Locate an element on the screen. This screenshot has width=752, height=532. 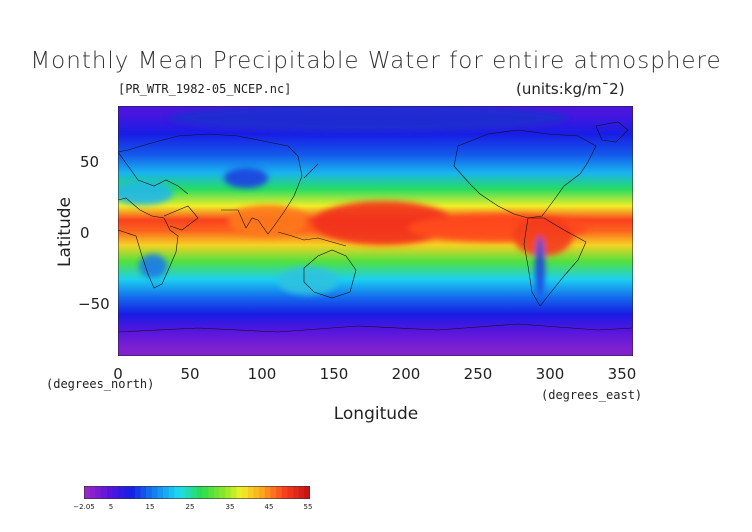
colorbar-frame is located at coordinates (197, 492).